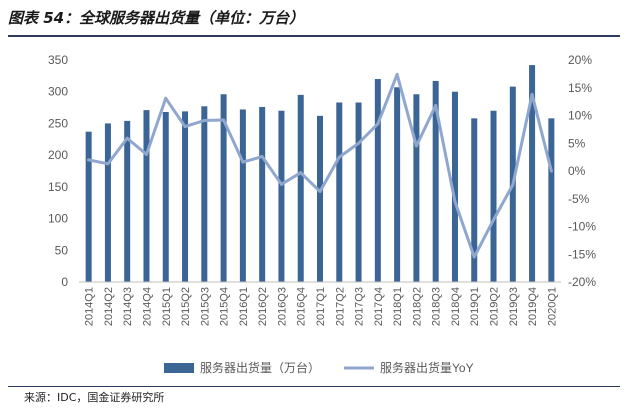  What do you see at coordinates (58, 123) in the screenshot?
I see `y-left-tick-label: 250` at bounding box center [58, 123].